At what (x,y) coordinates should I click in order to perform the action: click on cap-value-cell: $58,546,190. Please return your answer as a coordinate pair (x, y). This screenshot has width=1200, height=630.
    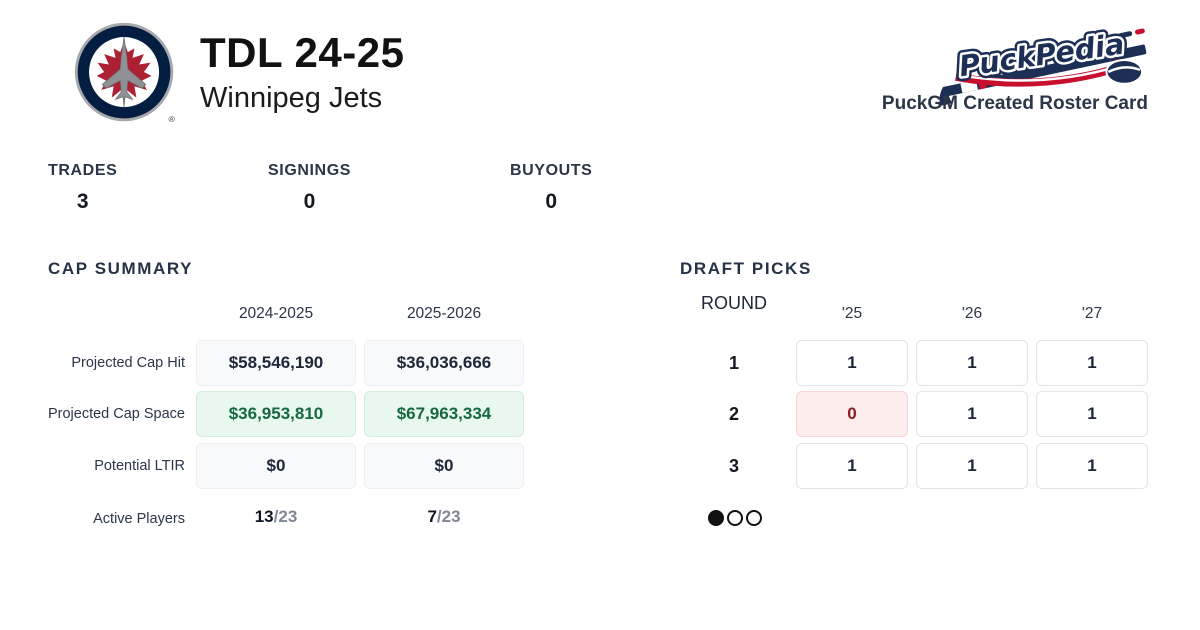
    Looking at the image, I should click on (276, 363).